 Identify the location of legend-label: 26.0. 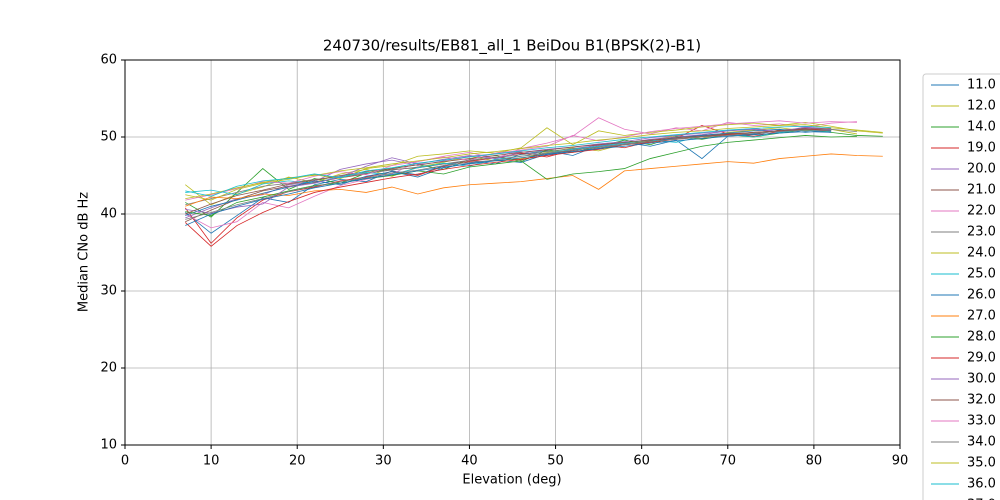
(981, 295).